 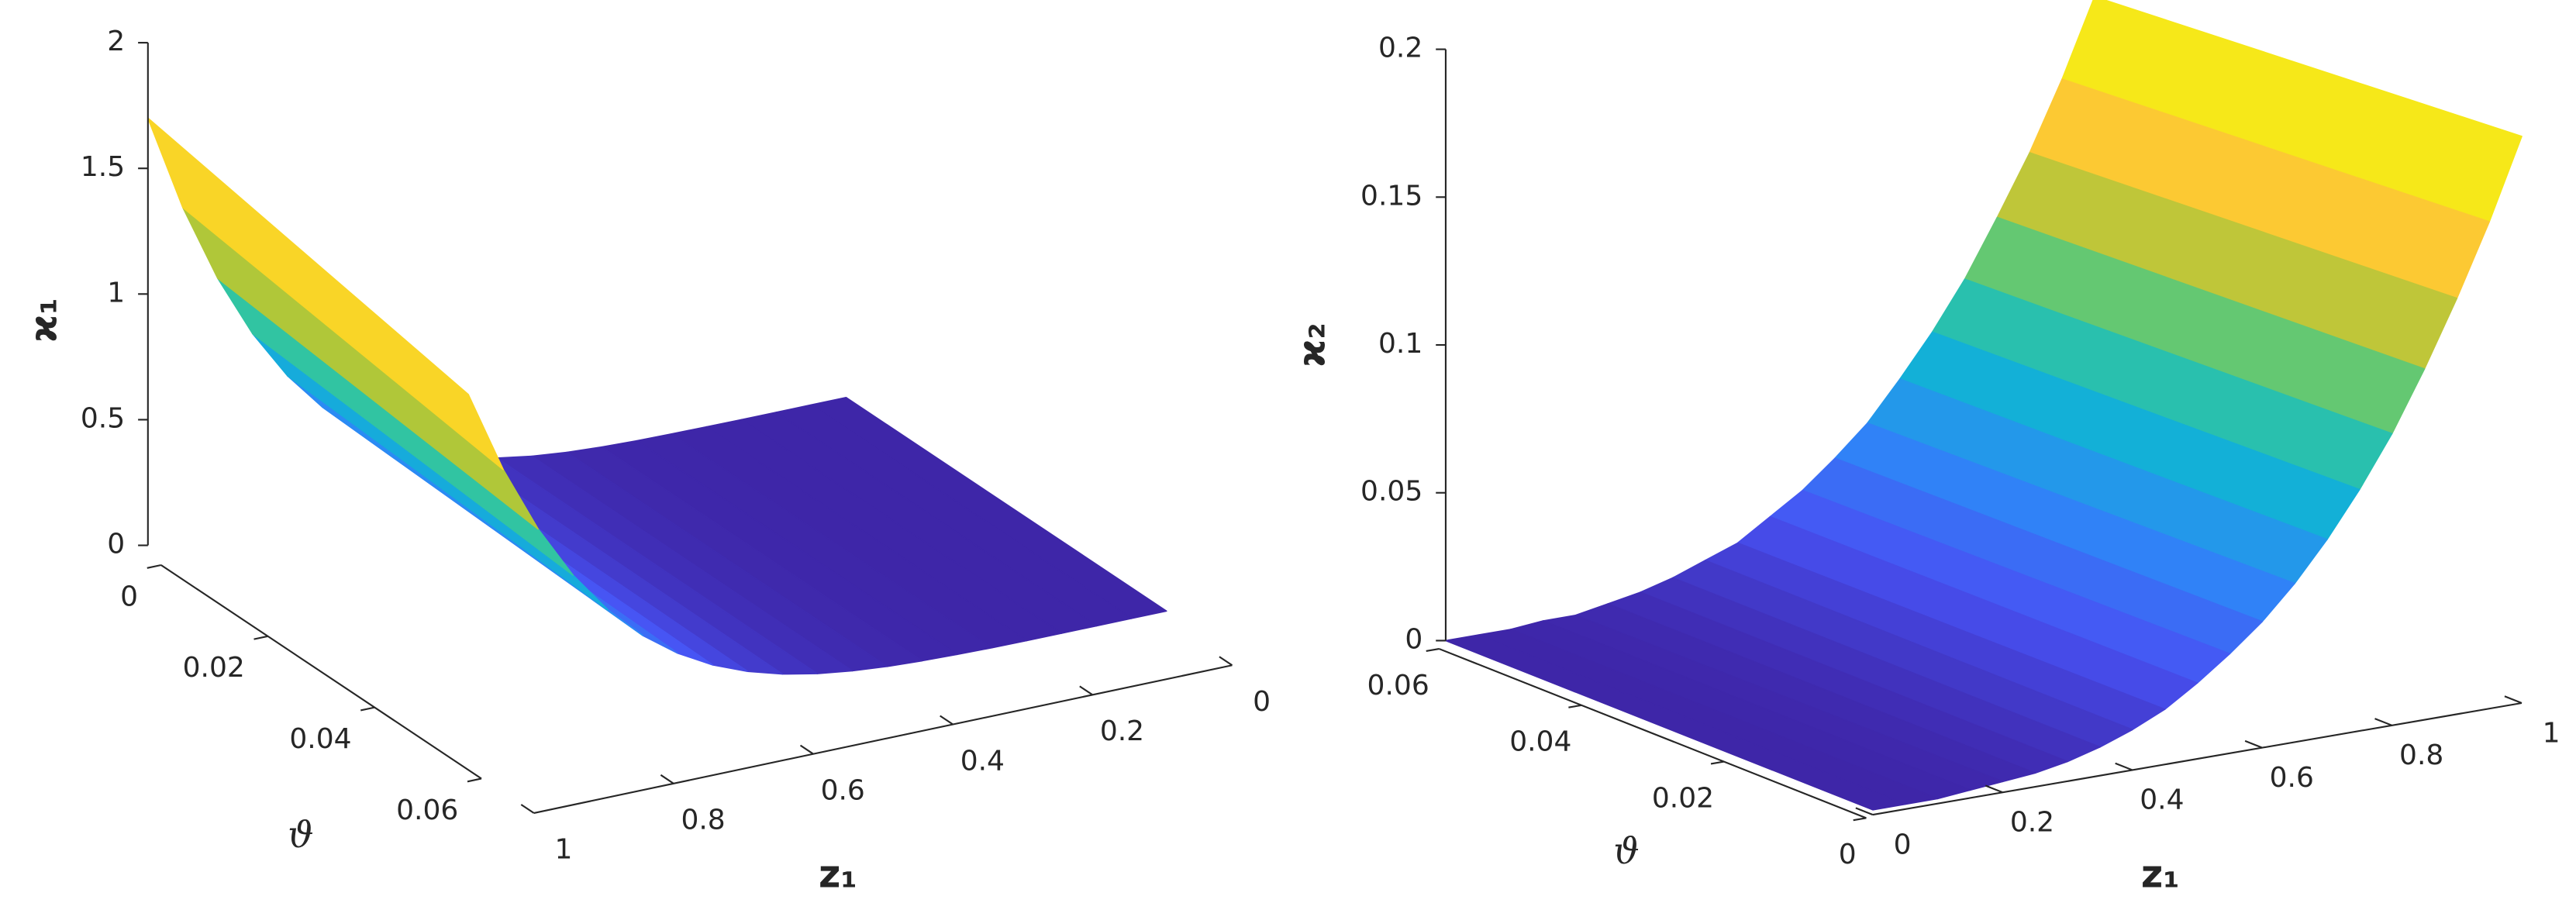 I want to click on z-axis-label: ϰ₁, so click(x=43, y=320).